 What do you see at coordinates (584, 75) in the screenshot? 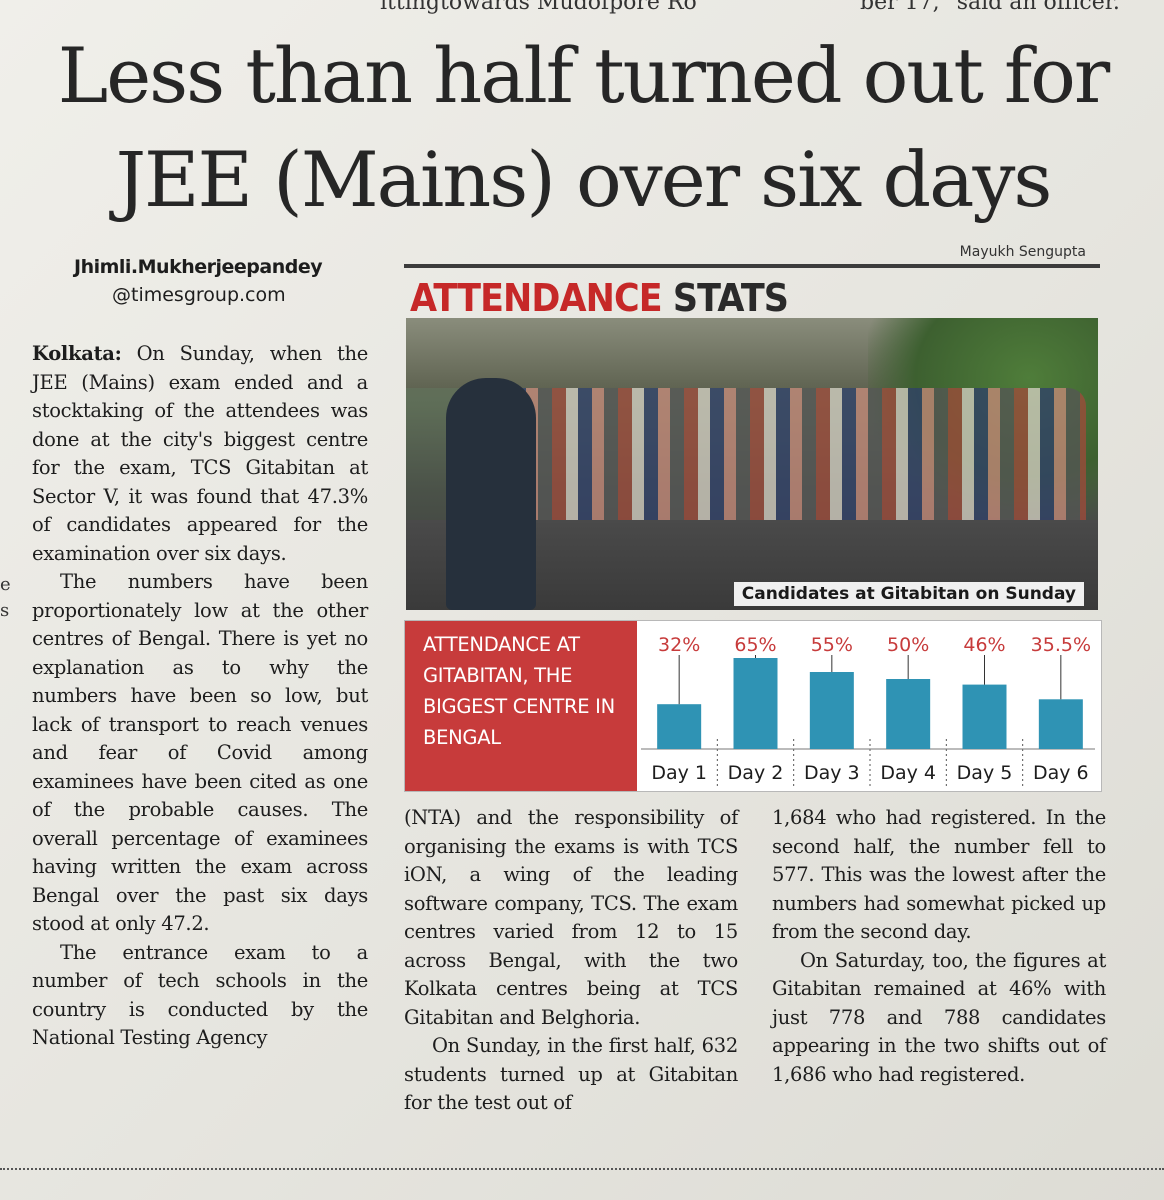
I see `headline-line-1: Less than half turned out for` at bounding box center [584, 75].